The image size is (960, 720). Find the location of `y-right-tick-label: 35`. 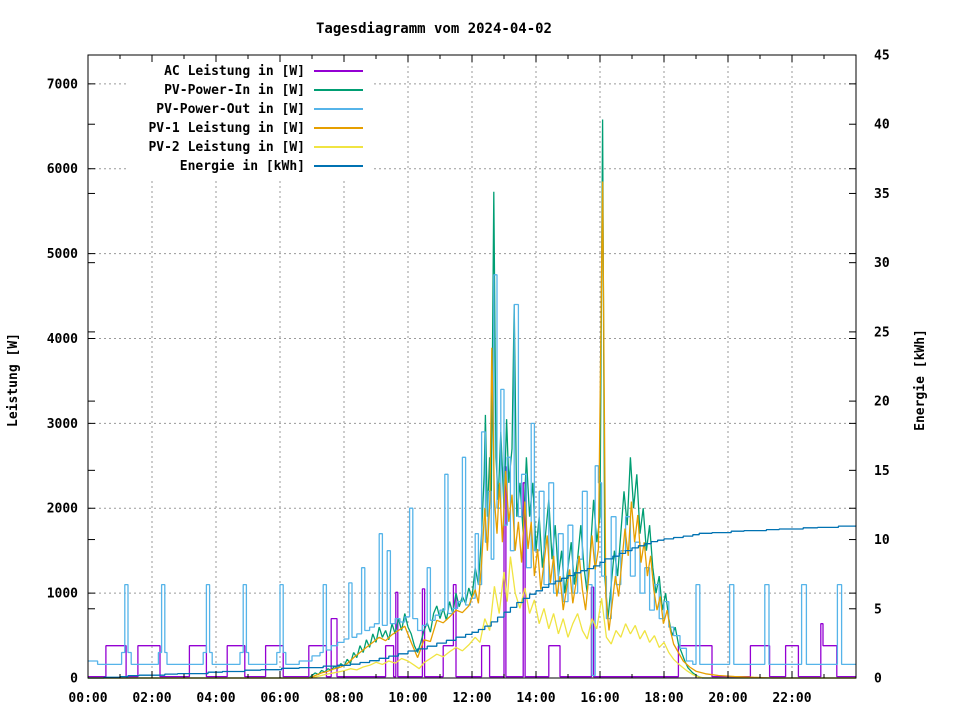

y-right-tick-label: 35 is located at coordinates (882, 194).